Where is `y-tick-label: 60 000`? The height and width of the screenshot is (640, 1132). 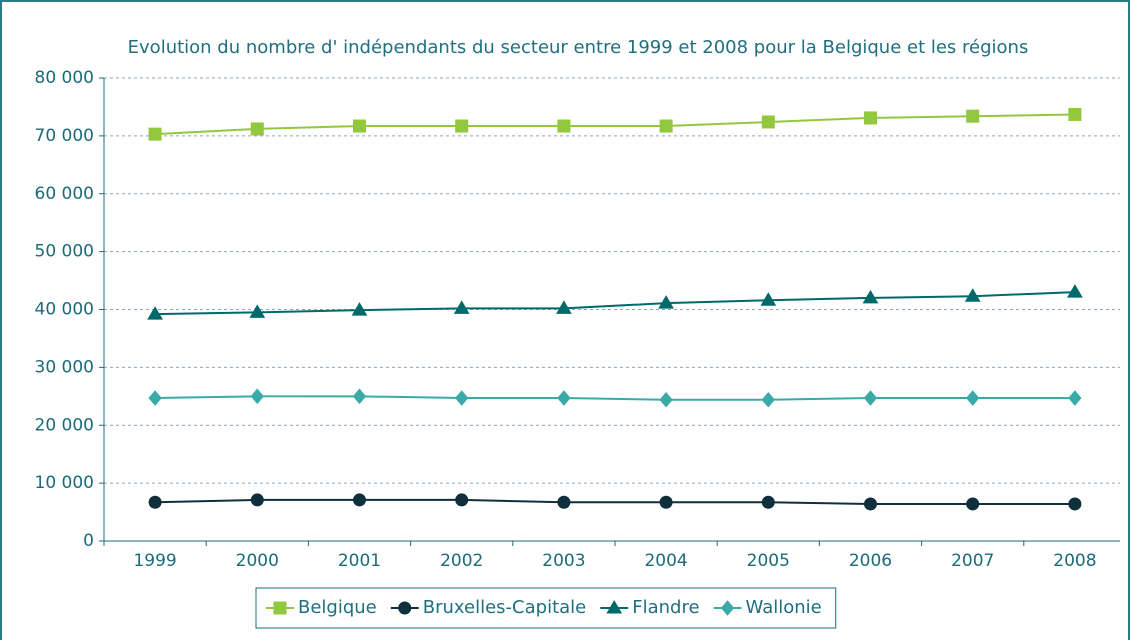 y-tick-label: 60 000 is located at coordinates (64, 194).